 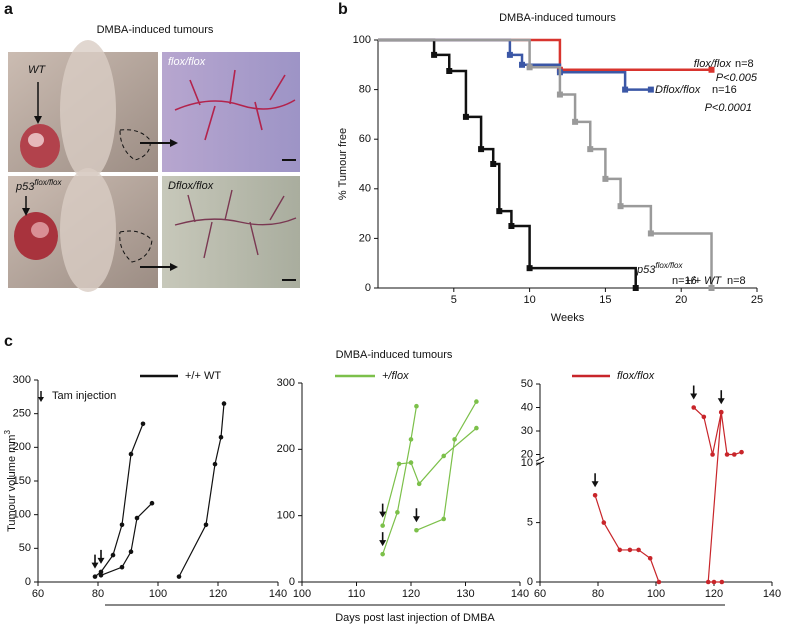 What do you see at coordinates (343, 164) in the screenshot?
I see `y-axis-label: % Tumour free` at bounding box center [343, 164].